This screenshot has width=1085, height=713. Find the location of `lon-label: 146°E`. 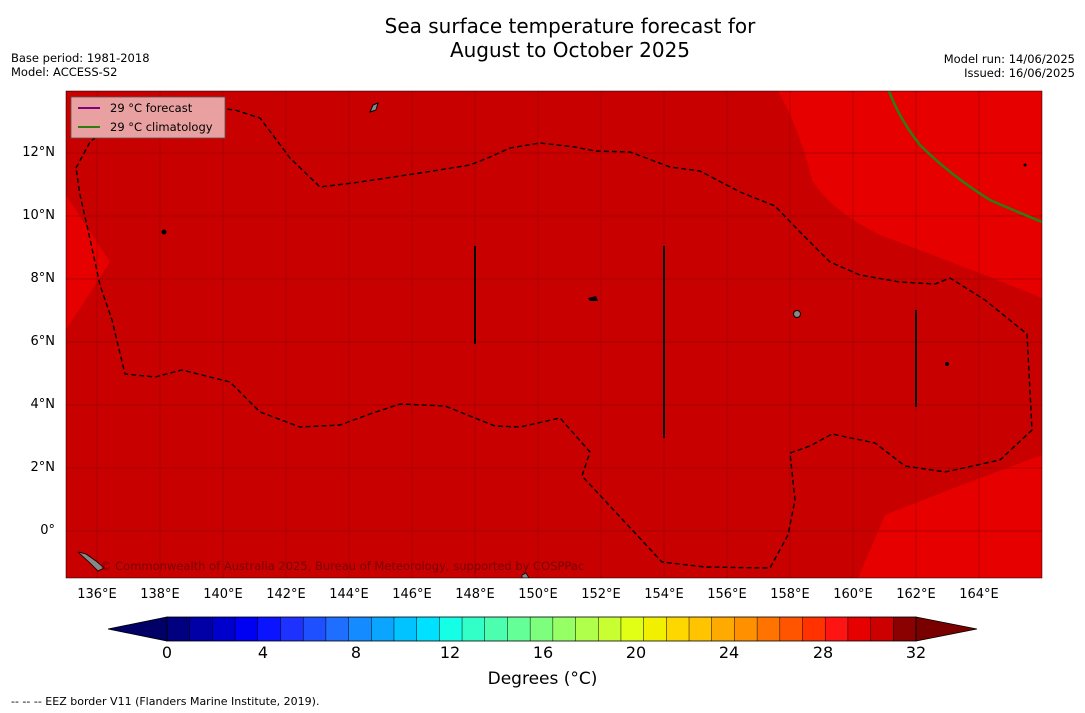

lon-label: 146°E is located at coordinates (412, 594).